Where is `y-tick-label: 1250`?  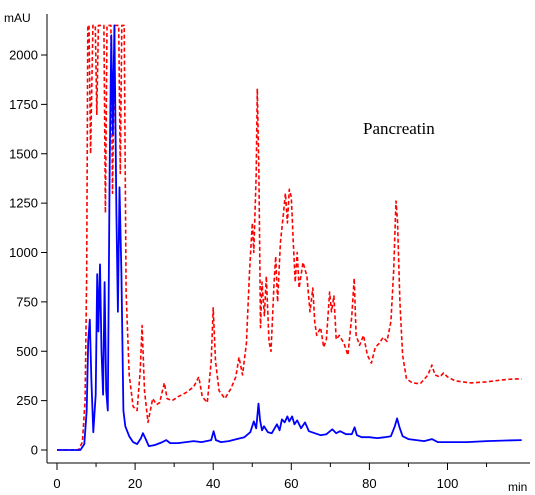 y-tick-label: 1250 is located at coordinates (23, 203).